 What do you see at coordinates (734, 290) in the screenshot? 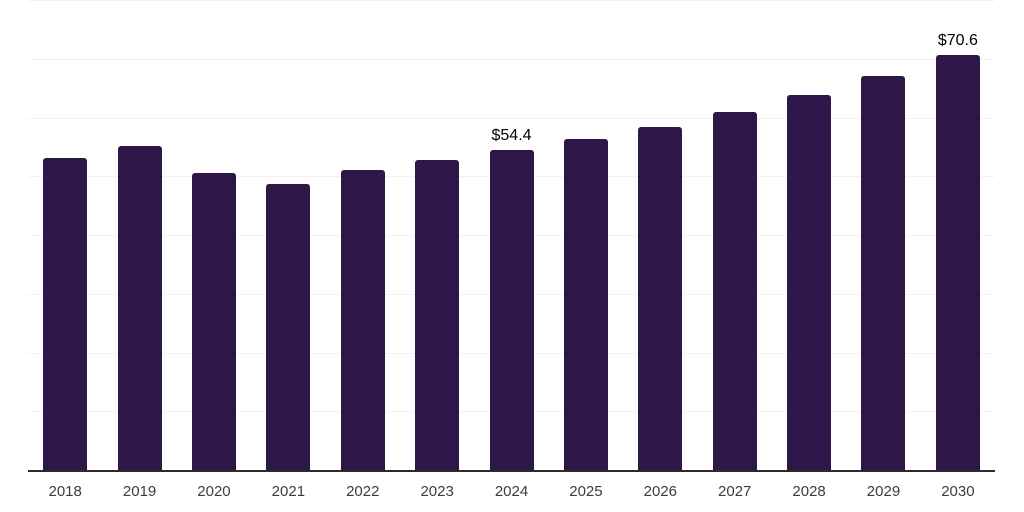
I see `bar-2027` at bounding box center [734, 290].